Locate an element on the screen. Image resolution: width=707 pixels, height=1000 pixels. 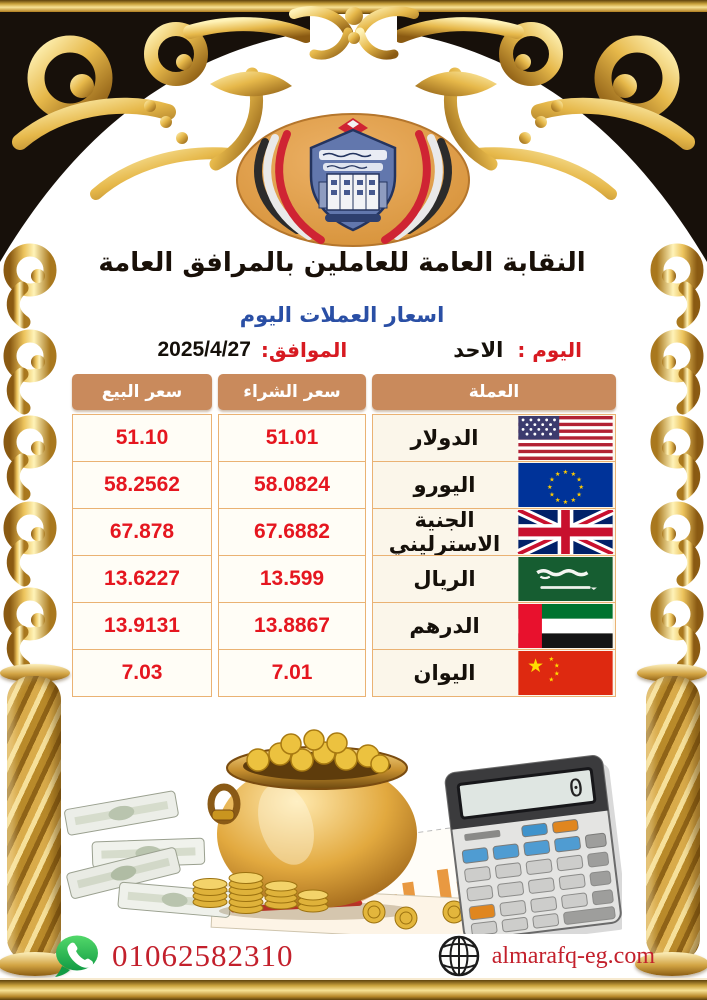
buy-price: 51.01 is located at coordinates (292, 438).